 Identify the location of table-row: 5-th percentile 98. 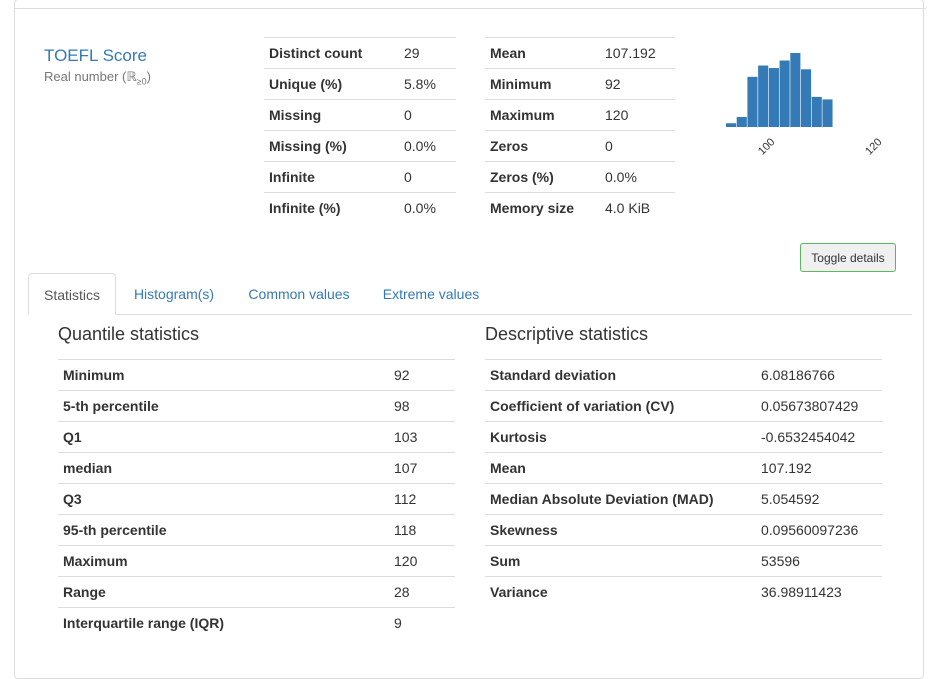
(256, 406).